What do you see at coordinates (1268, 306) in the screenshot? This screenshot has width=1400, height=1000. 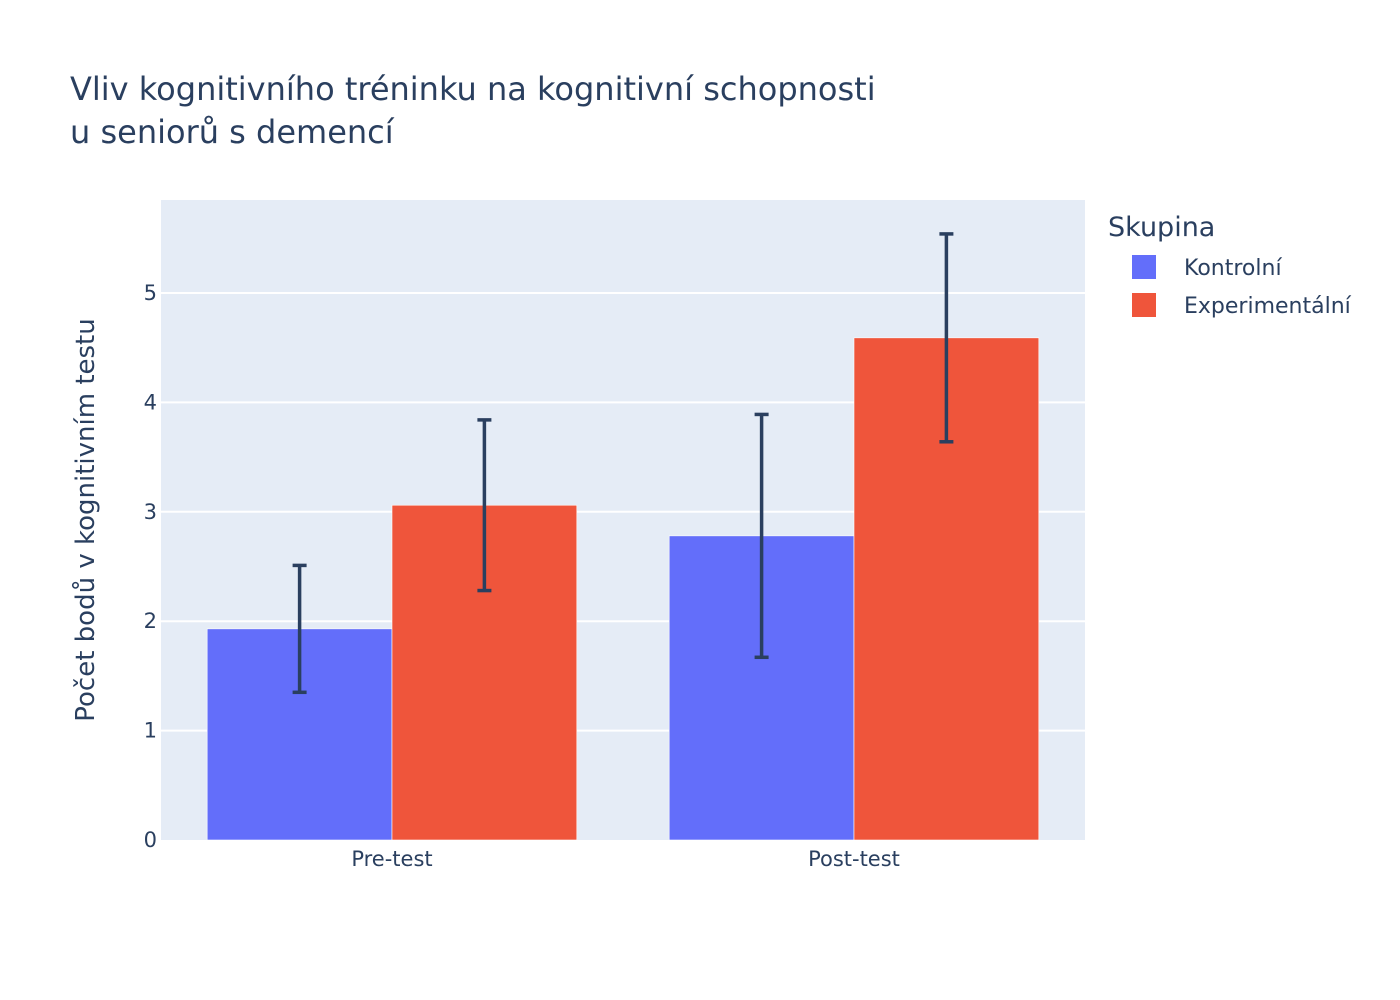 I see `legend-label-1: Experimentální` at bounding box center [1268, 306].